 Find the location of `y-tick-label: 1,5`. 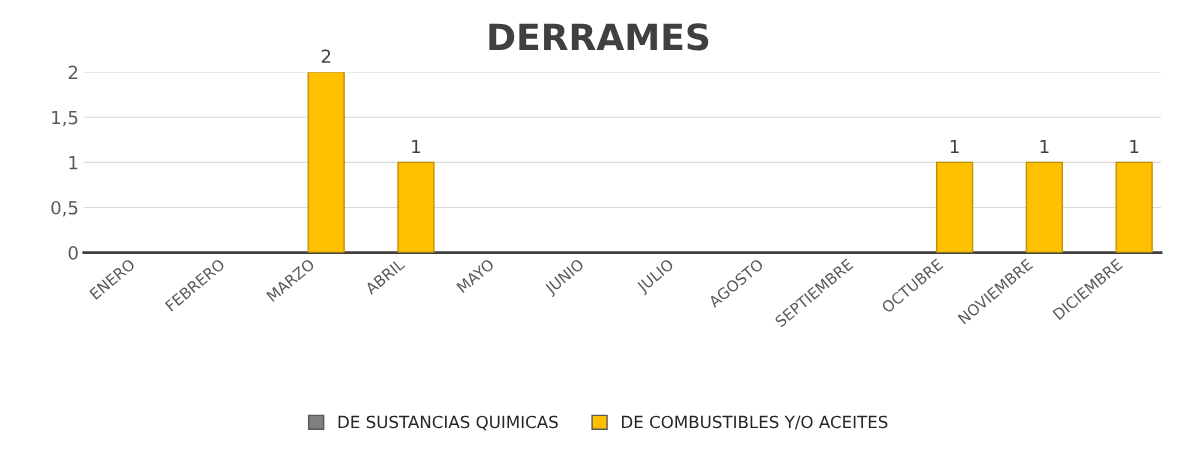

y-tick-label: 1,5 is located at coordinates (65, 118).